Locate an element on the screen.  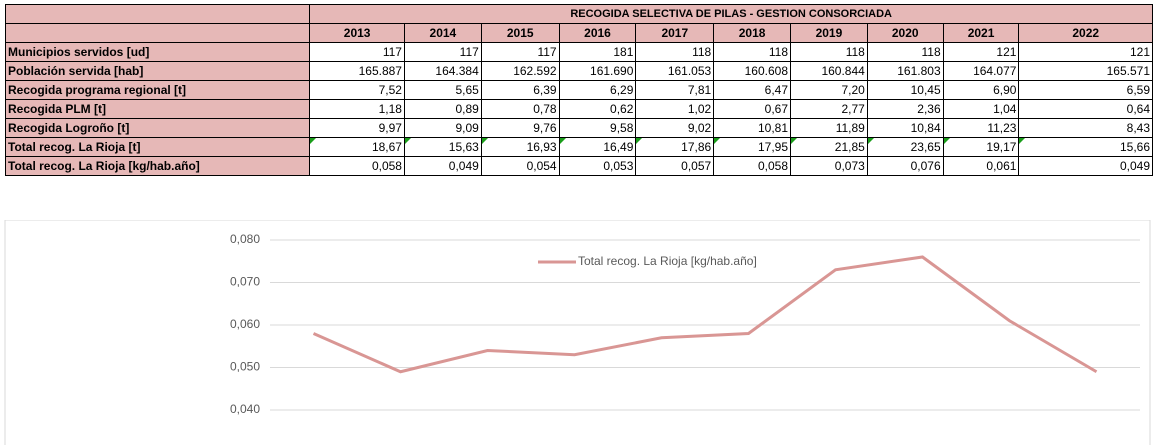
value-cell: 1,18 is located at coordinates (357, 109).